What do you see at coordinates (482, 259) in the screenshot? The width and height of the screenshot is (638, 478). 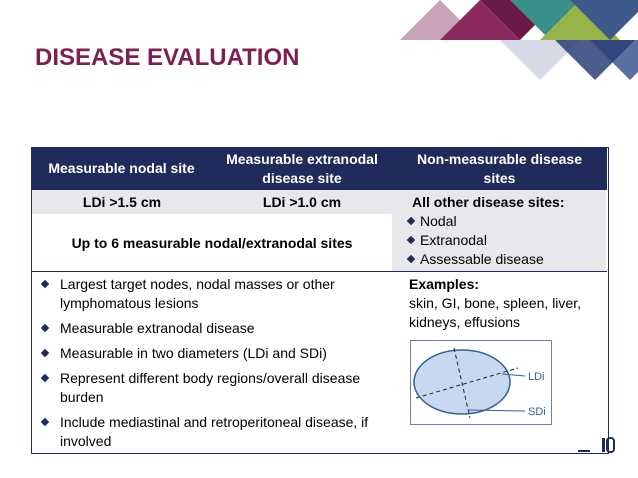 I see `bullet-text: Assessable disease` at bounding box center [482, 259].